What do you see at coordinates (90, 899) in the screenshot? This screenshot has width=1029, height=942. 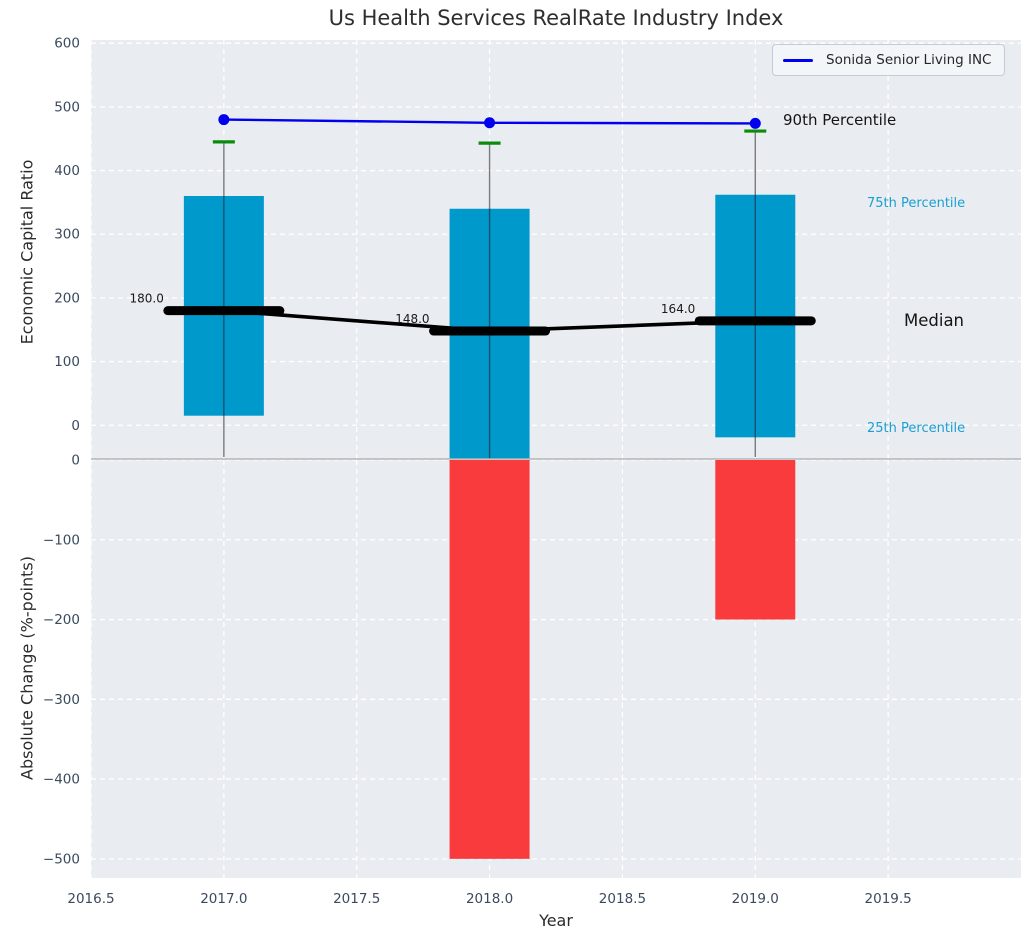 I see `x-tick-label: 2016.5` at bounding box center [90, 899].